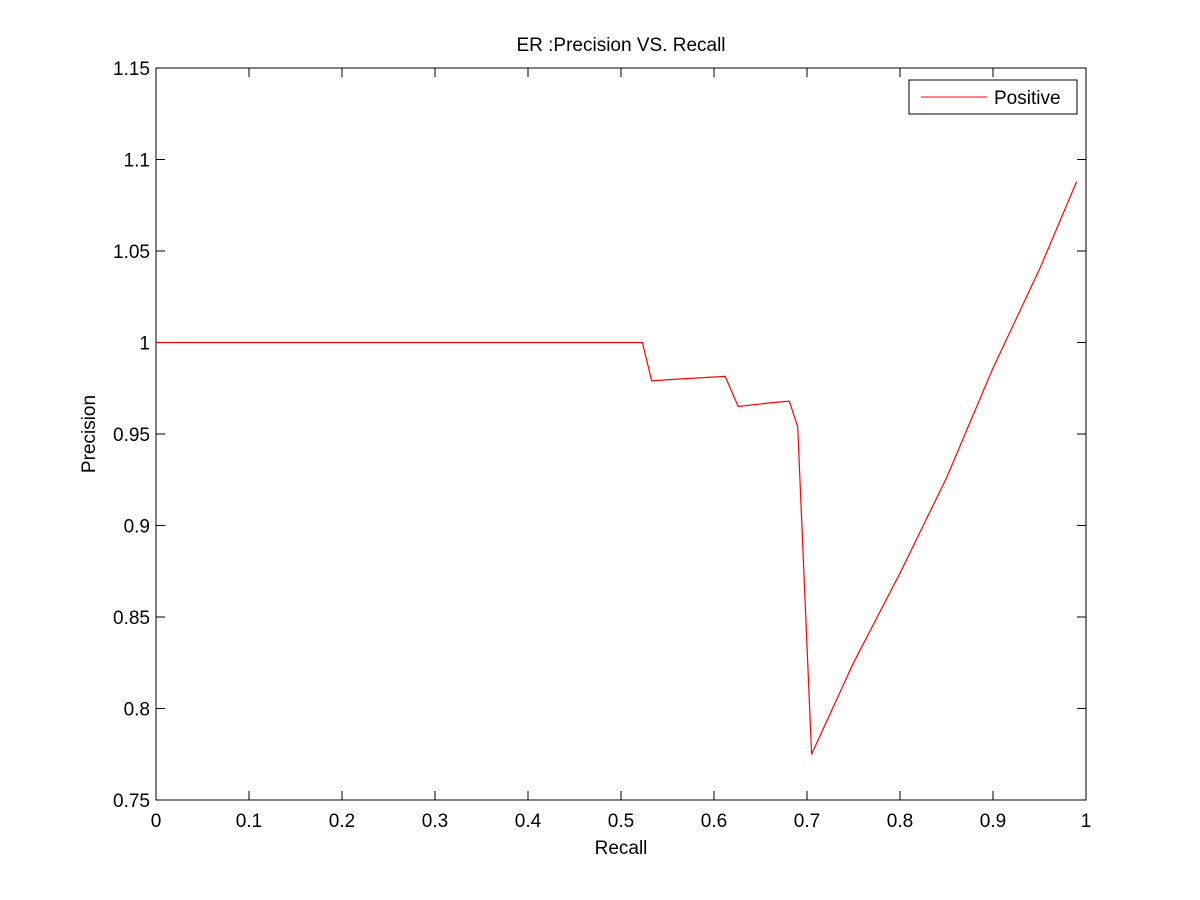 The height and width of the screenshot is (900, 1200). What do you see at coordinates (621, 821) in the screenshot?
I see `x-tick-label: 0.5` at bounding box center [621, 821].